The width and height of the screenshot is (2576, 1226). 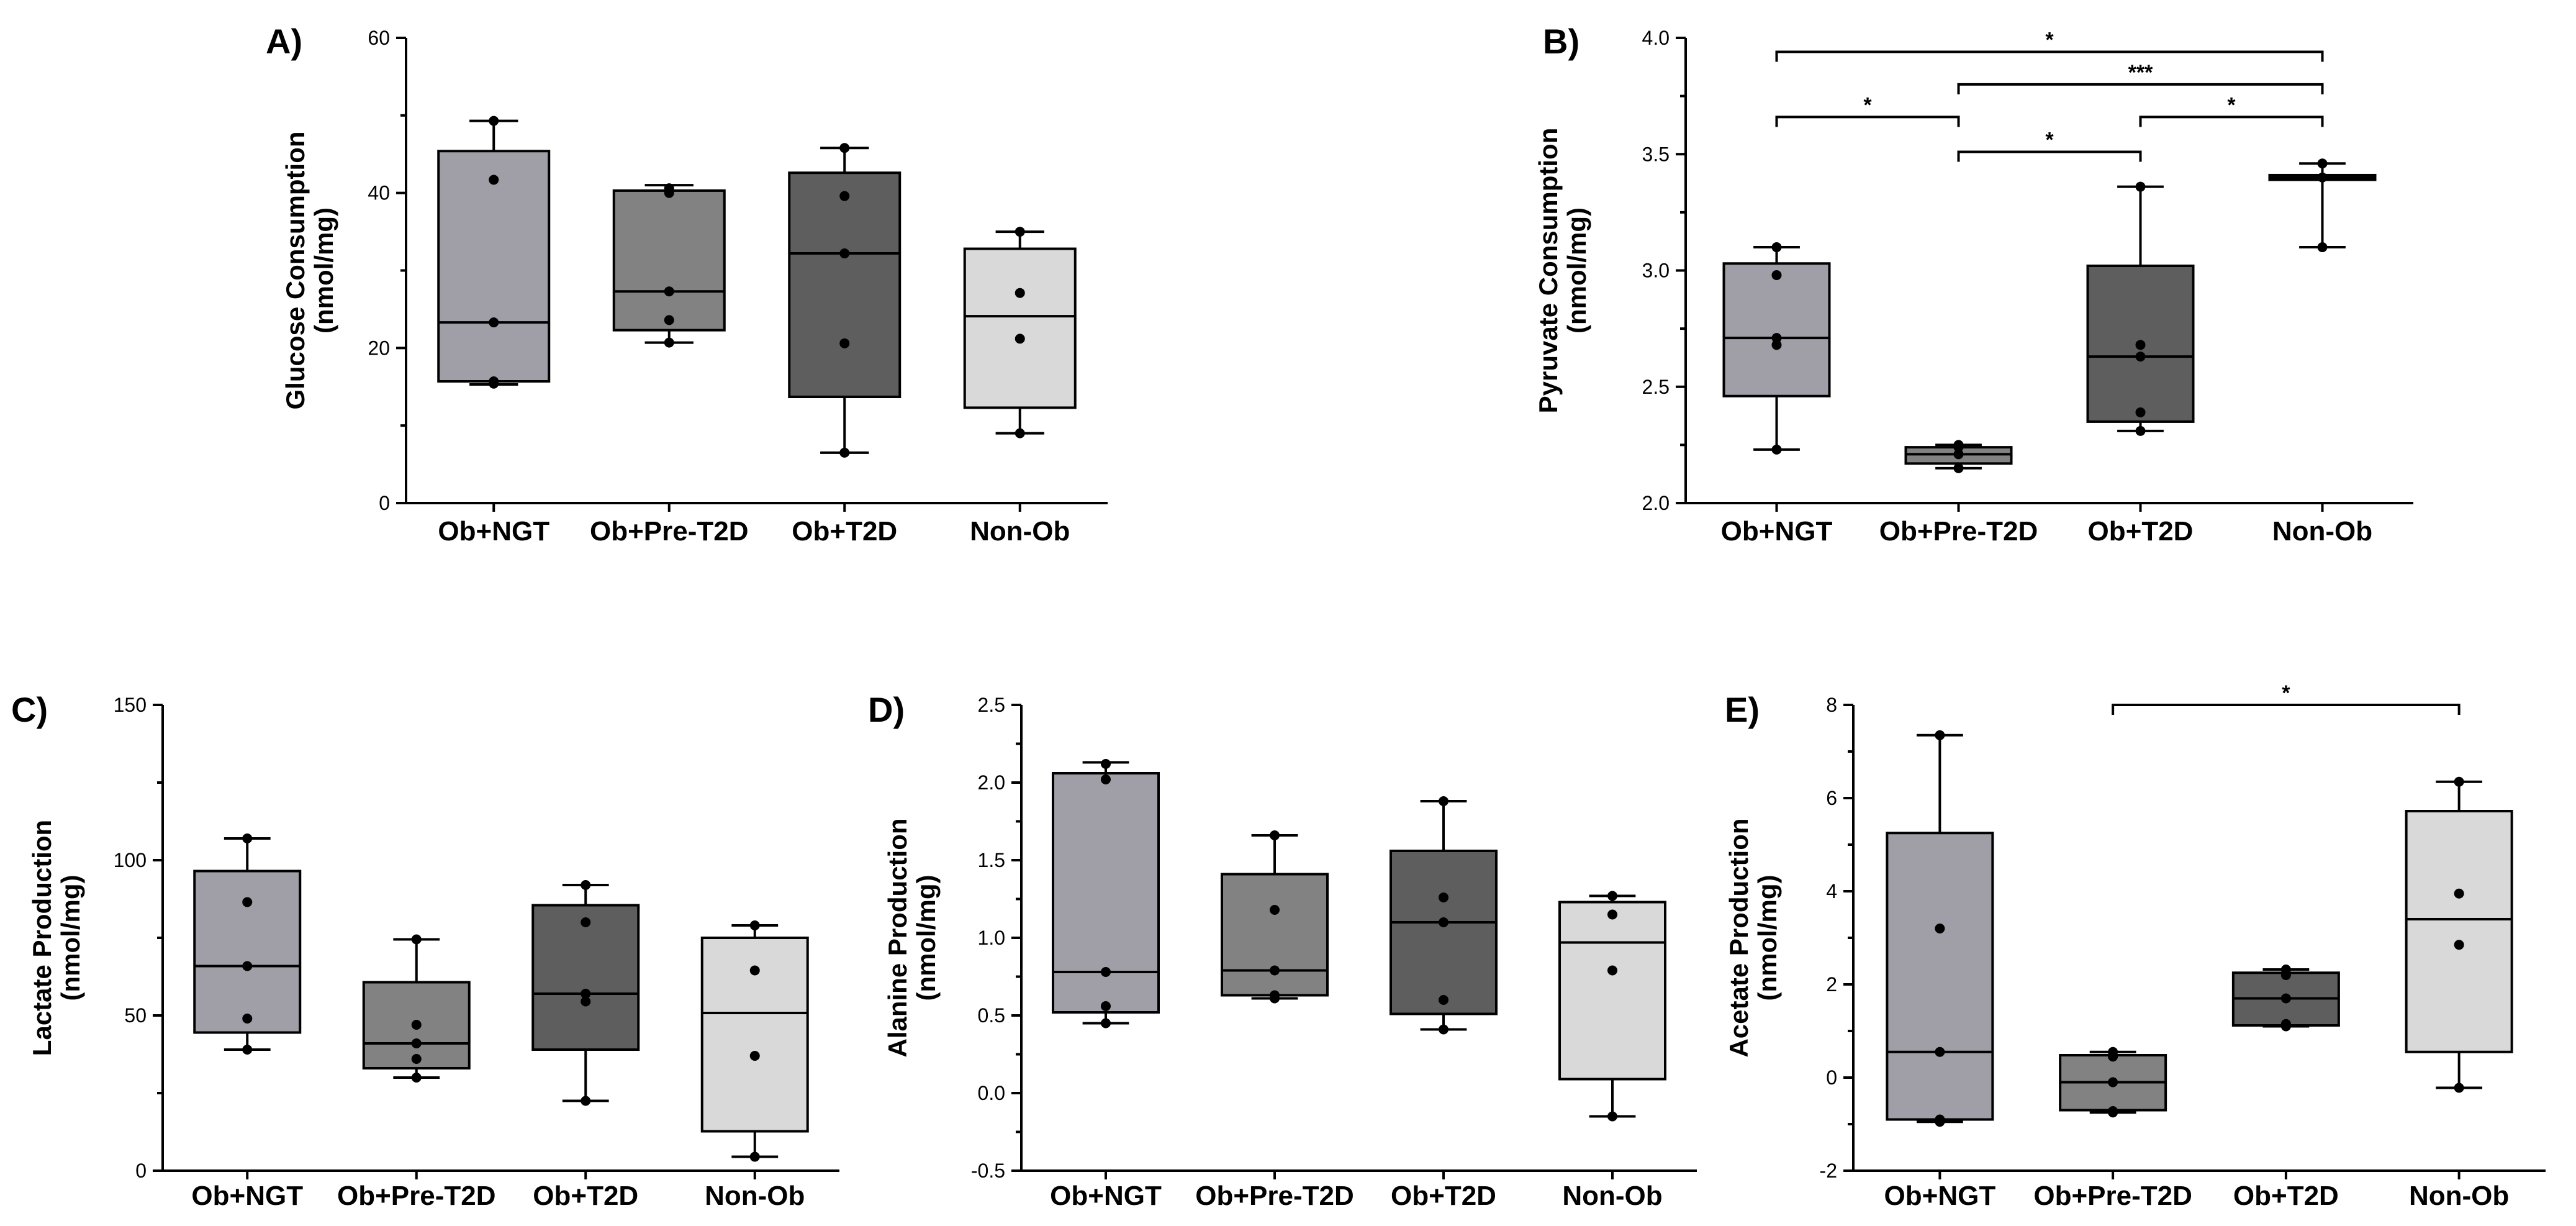 What do you see at coordinates (2140, 72) in the screenshot?
I see `significance-label: ***` at bounding box center [2140, 72].